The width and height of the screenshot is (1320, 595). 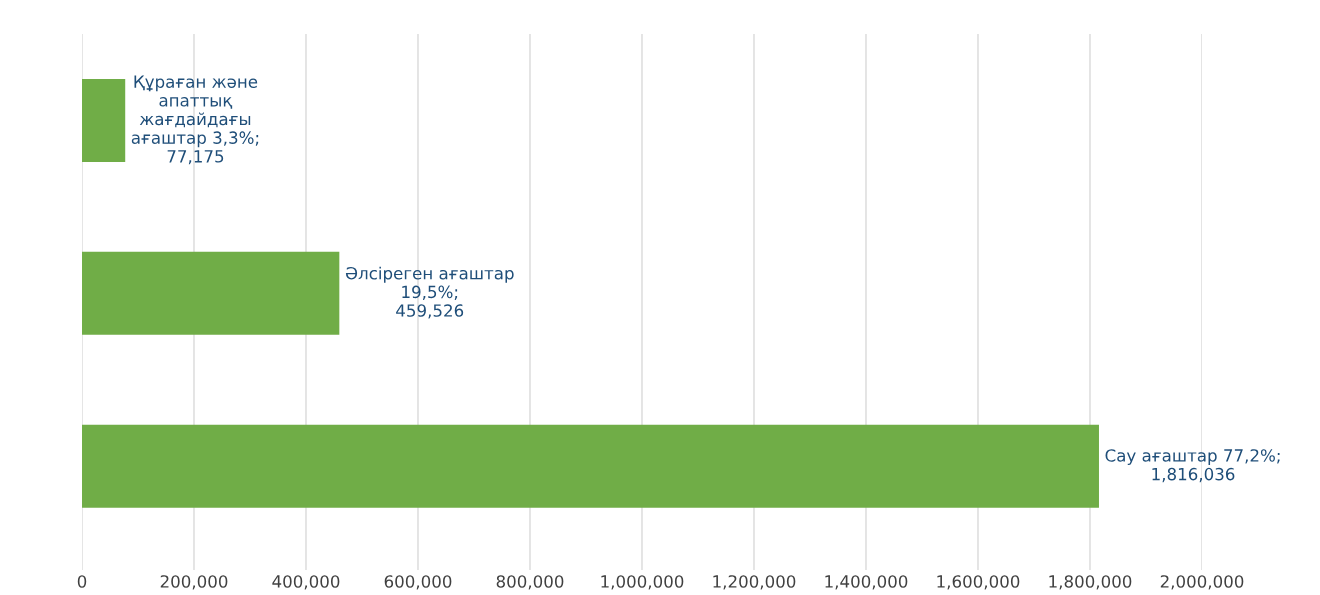 What do you see at coordinates (1202, 582) in the screenshot?
I see `x-tick-label: 2,000,000` at bounding box center [1202, 582].